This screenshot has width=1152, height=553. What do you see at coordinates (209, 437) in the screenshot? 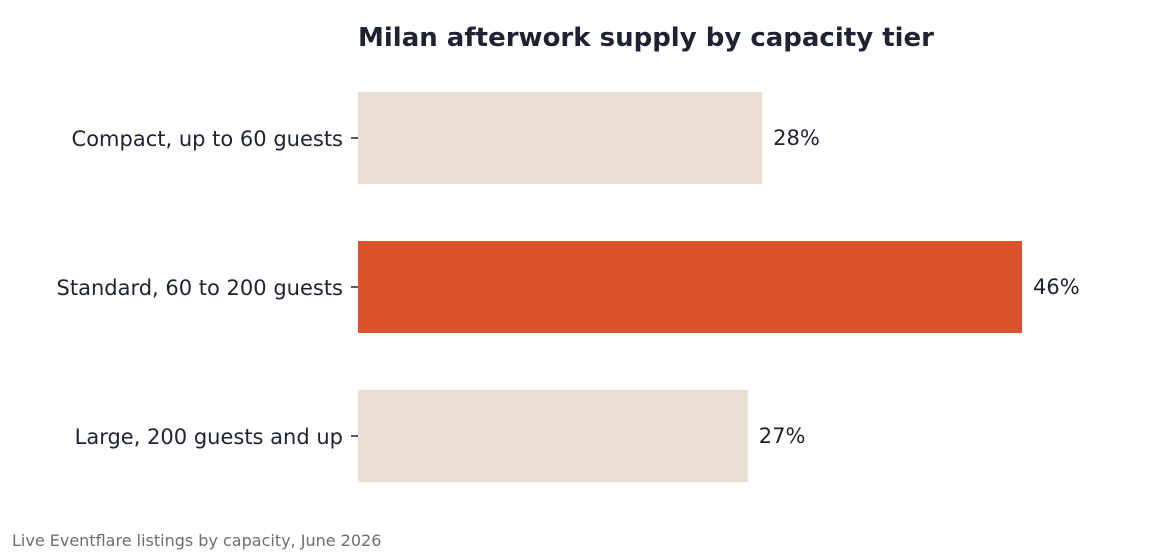
I see `category-label-2: Large, 200 guests and up` at bounding box center [209, 437].